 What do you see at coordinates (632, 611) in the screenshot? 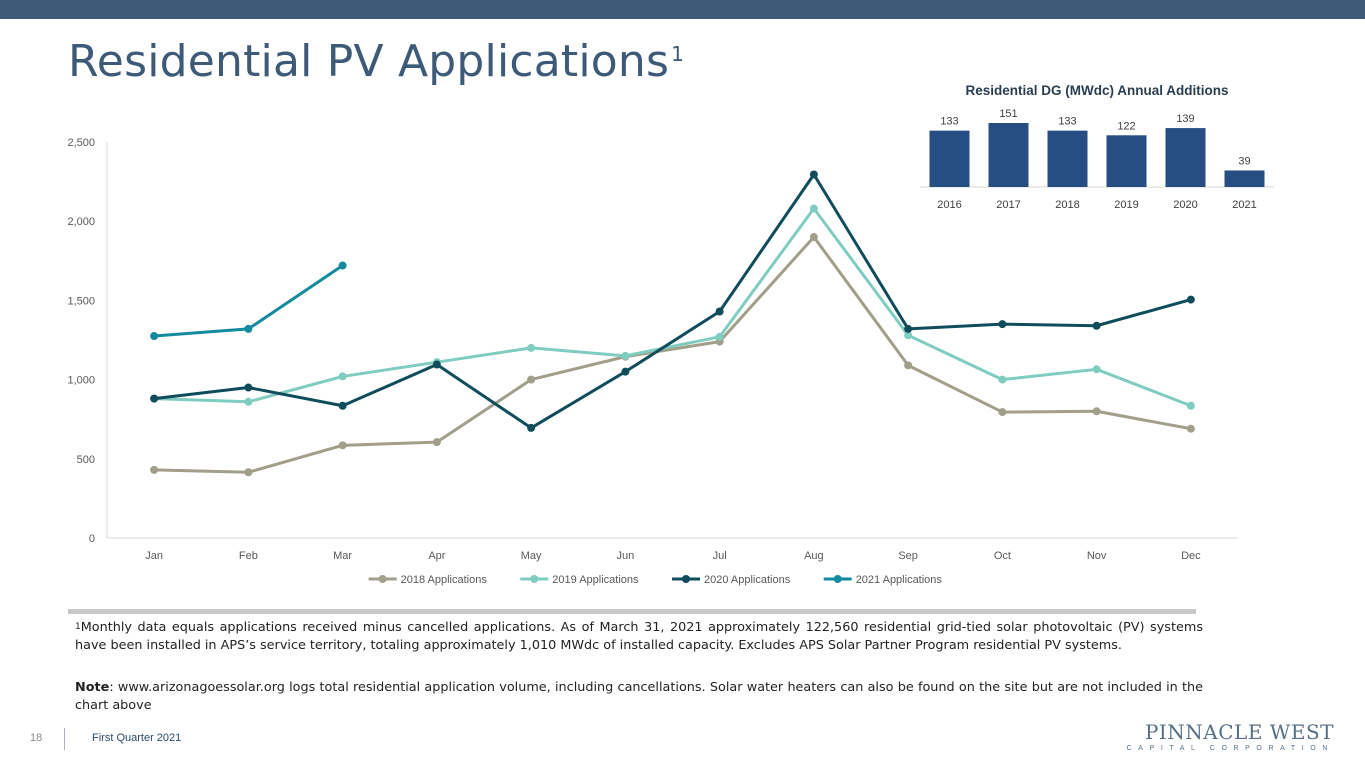
I see `divider` at bounding box center [632, 611].